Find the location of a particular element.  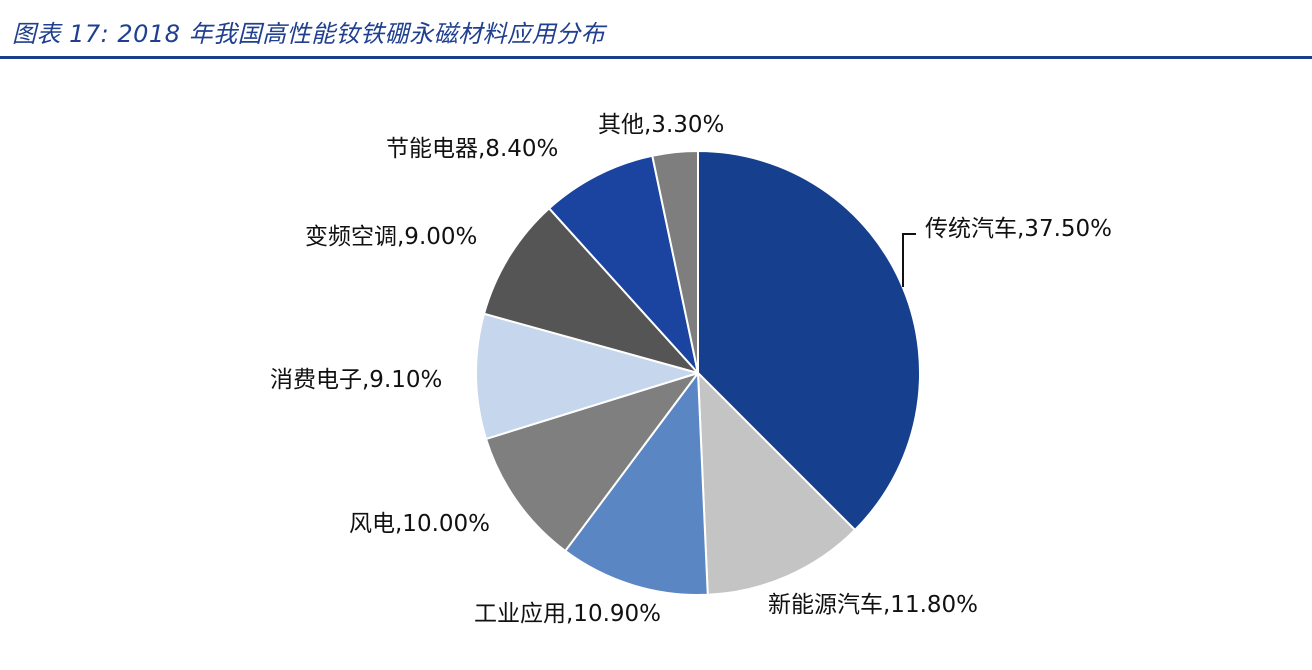

data-label-traditional-auto: 传统汽车,37.50% is located at coordinates (1018, 229).